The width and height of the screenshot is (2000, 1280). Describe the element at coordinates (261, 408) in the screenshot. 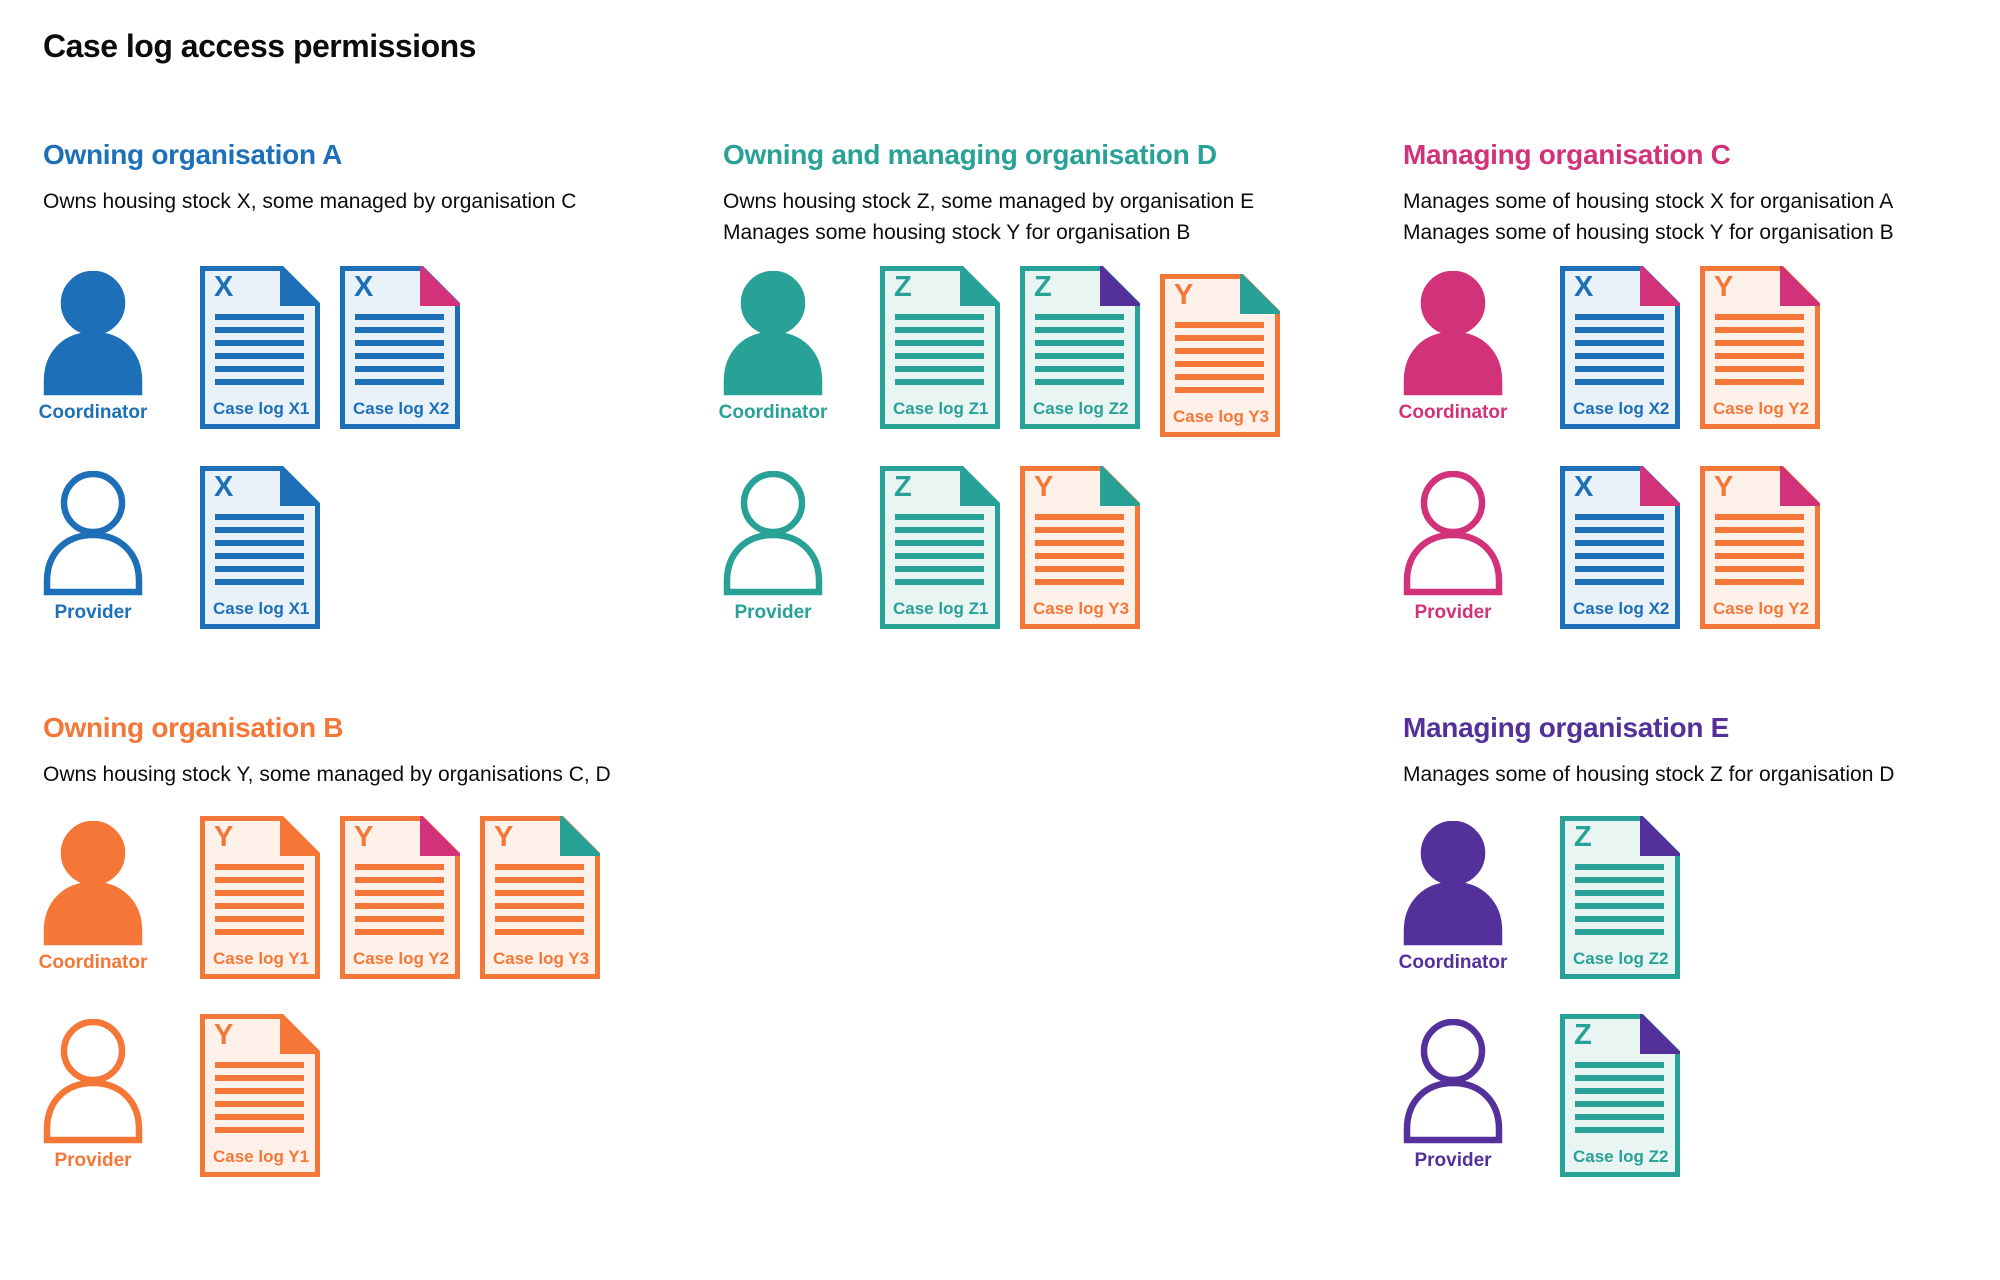

I see `case-log-label: Case log X1` at that location.